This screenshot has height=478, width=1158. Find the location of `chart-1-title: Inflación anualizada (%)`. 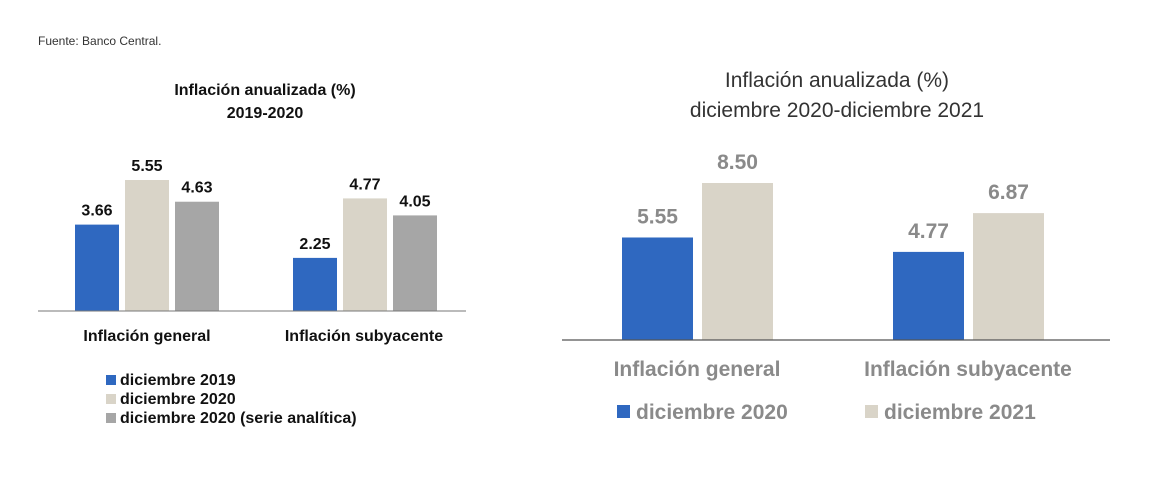

chart-1-title: Inflación anualizada (%) is located at coordinates (264, 90).